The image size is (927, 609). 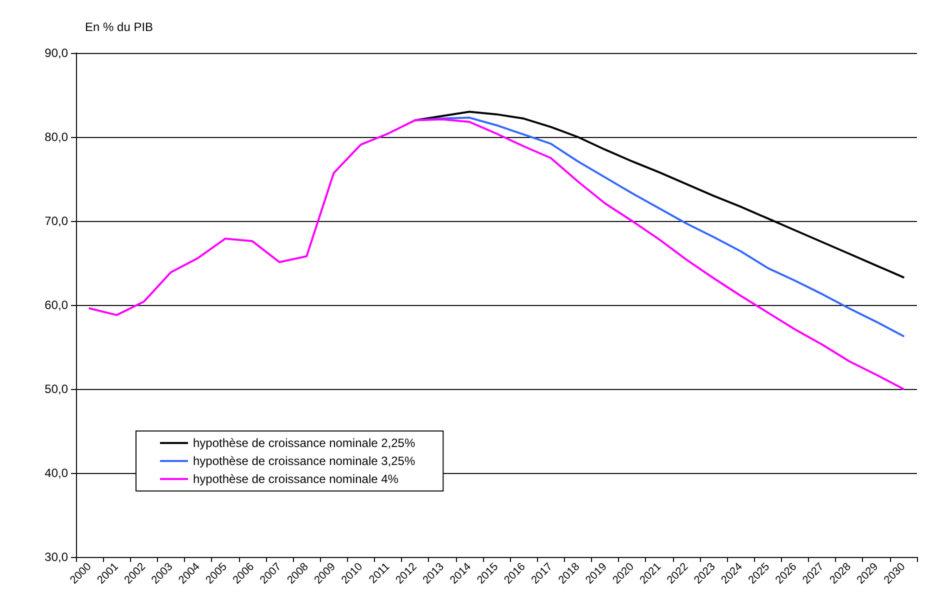 I want to click on y-tick-label: 90,0, so click(x=56, y=53).